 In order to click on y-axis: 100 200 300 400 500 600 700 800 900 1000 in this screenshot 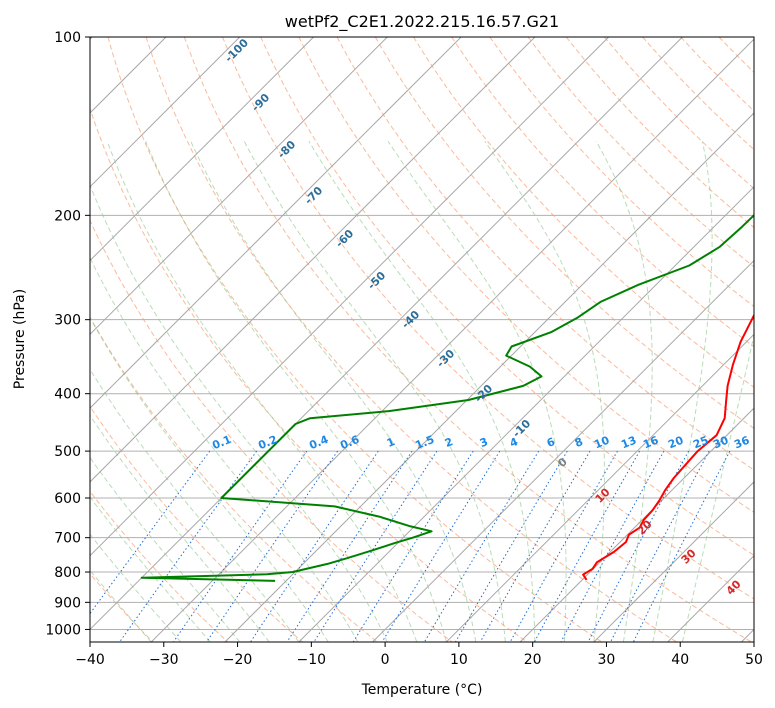, I will do `click(67, 334)`.